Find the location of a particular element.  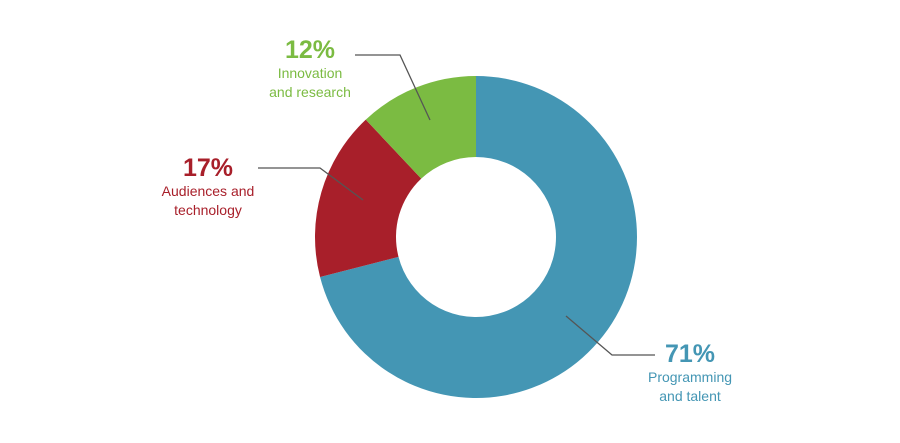

slice-label: 71% Programming and talent is located at coordinates (690, 373).